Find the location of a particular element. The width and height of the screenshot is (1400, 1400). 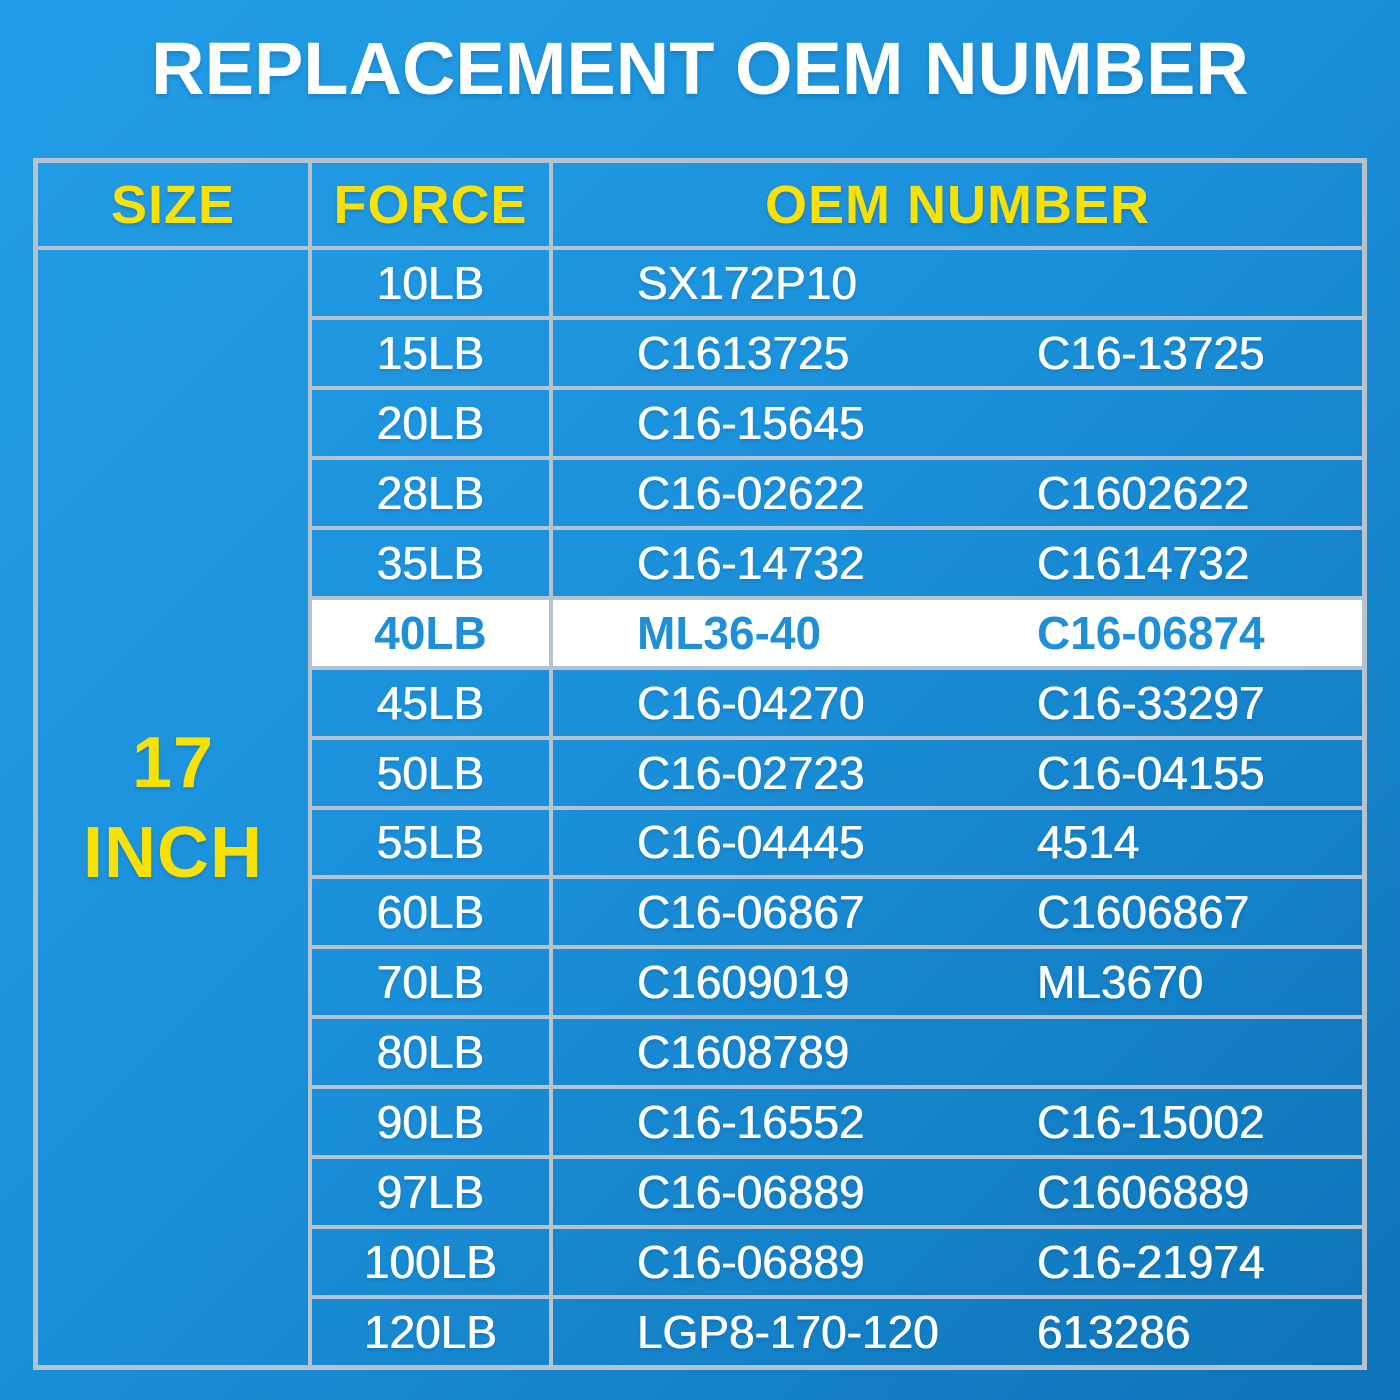

header-size: SIZE is located at coordinates (175, 204).